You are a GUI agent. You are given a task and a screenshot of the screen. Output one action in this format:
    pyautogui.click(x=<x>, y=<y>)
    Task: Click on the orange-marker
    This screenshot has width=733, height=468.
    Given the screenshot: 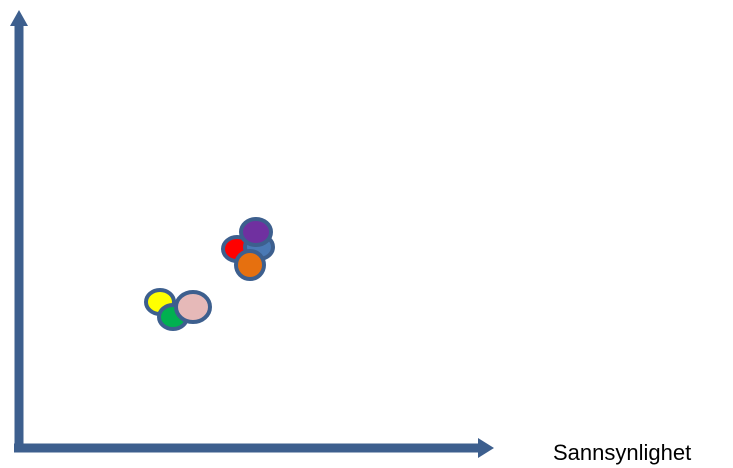 What is the action you would take?
    pyautogui.click(x=250, y=265)
    